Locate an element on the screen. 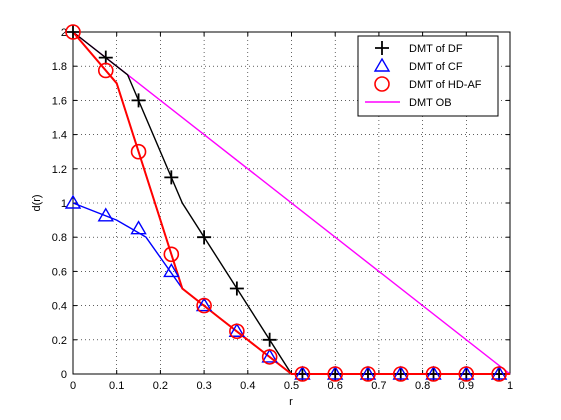  y-tick-label: 1.2 is located at coordinates (59, 170).